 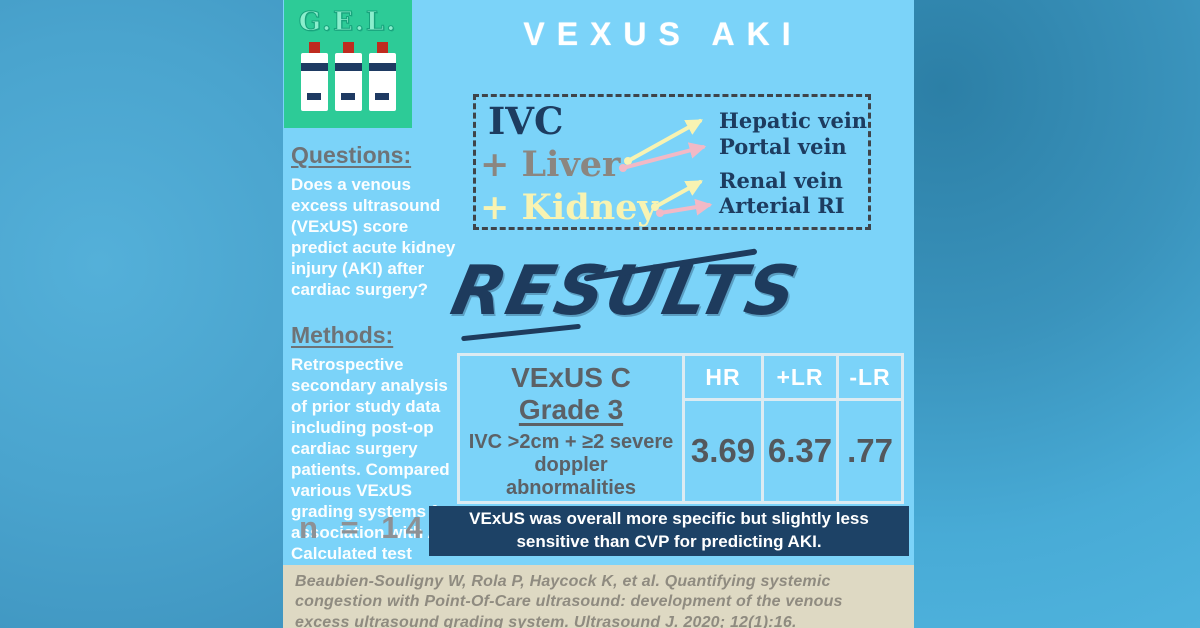 I want to click on gel-logo-block: G.E.L., so click(x=348, y=64).